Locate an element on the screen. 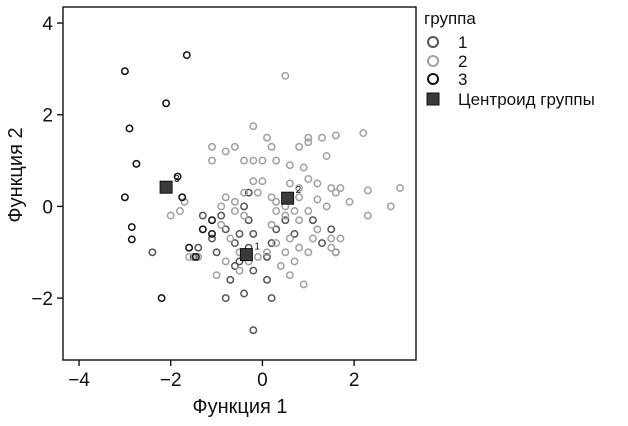 The height and width of the screenshot is (426, 628). legend-label-centroid: Центроид группы is located at coordinates (526, 99).